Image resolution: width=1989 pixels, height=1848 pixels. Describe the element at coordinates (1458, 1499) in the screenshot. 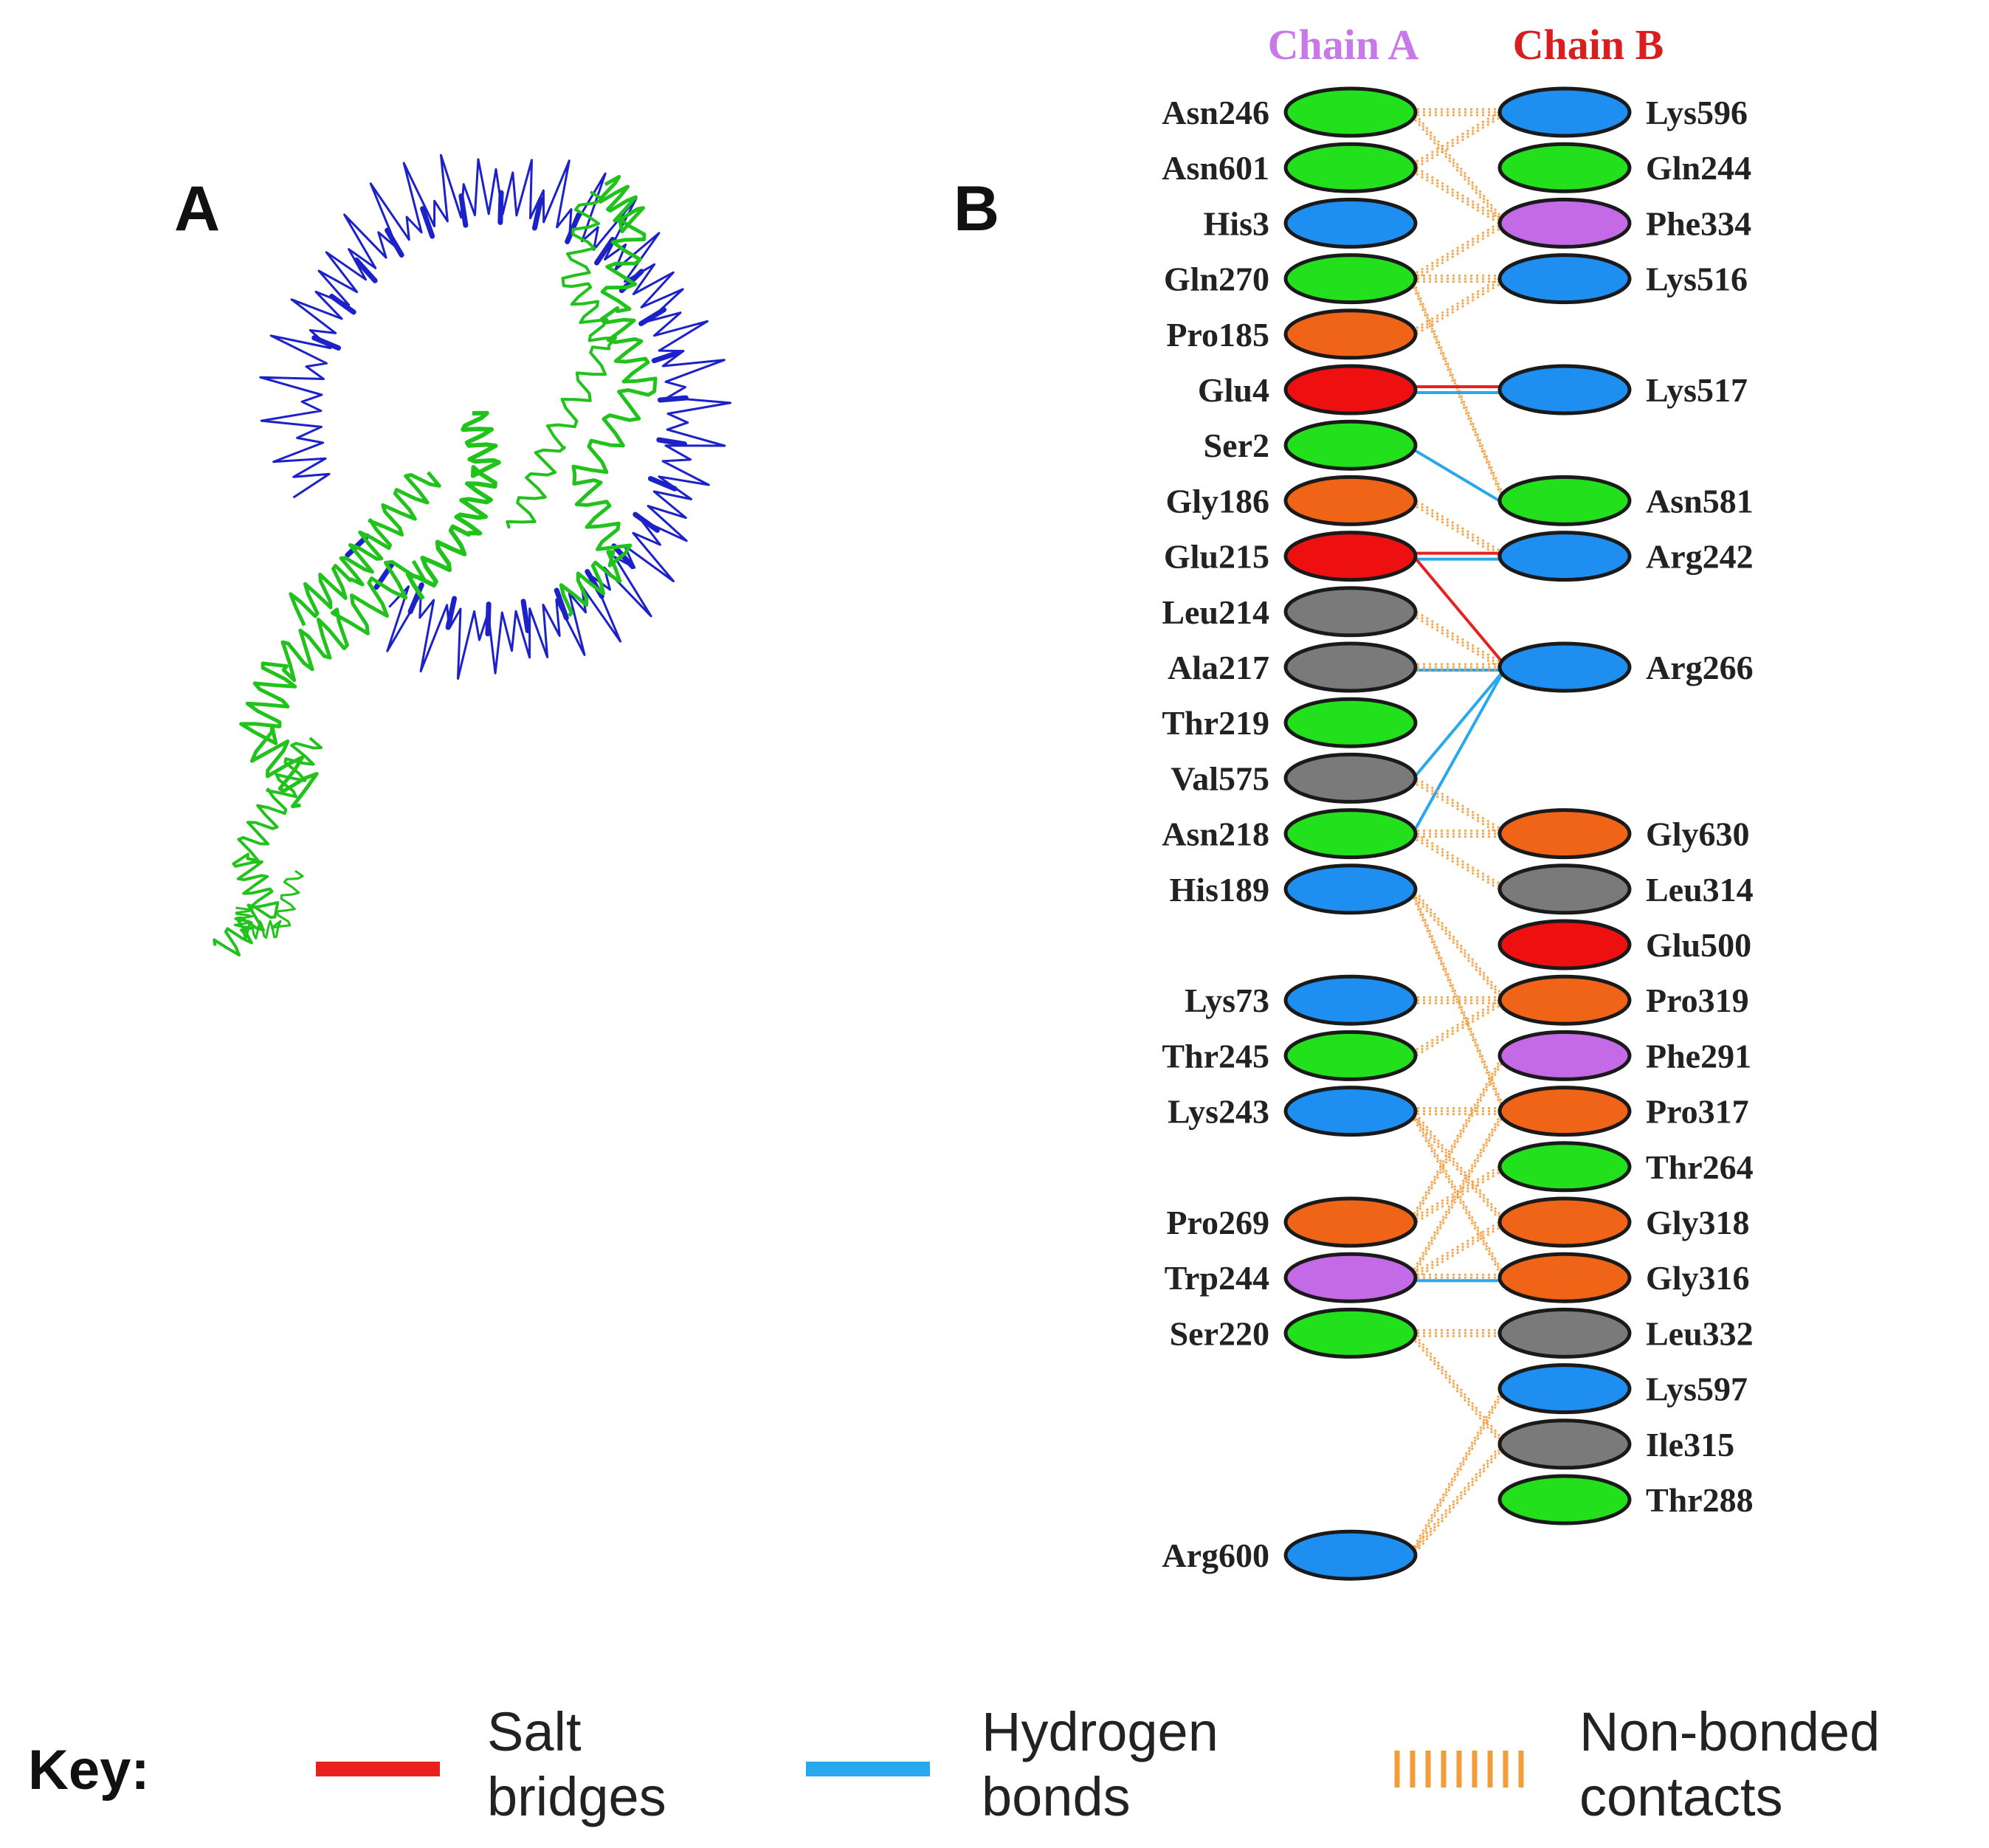

I see `link-arg600-ile315-nonbonded` at that location.